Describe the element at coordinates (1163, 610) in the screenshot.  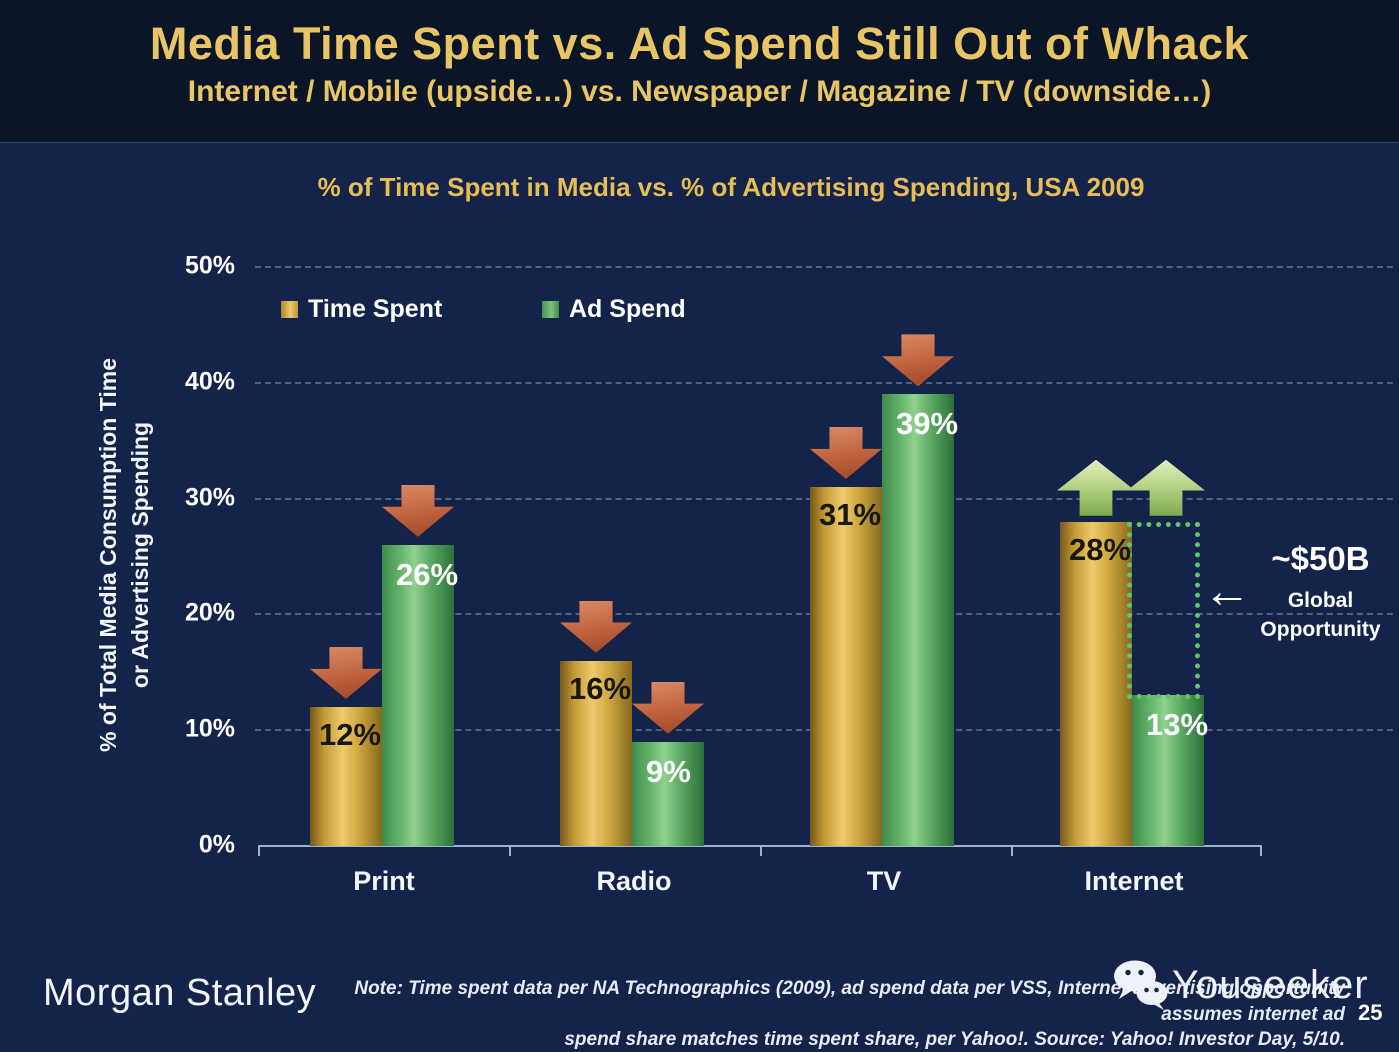
I see `opportunity-gap-dotted-box` at that location.